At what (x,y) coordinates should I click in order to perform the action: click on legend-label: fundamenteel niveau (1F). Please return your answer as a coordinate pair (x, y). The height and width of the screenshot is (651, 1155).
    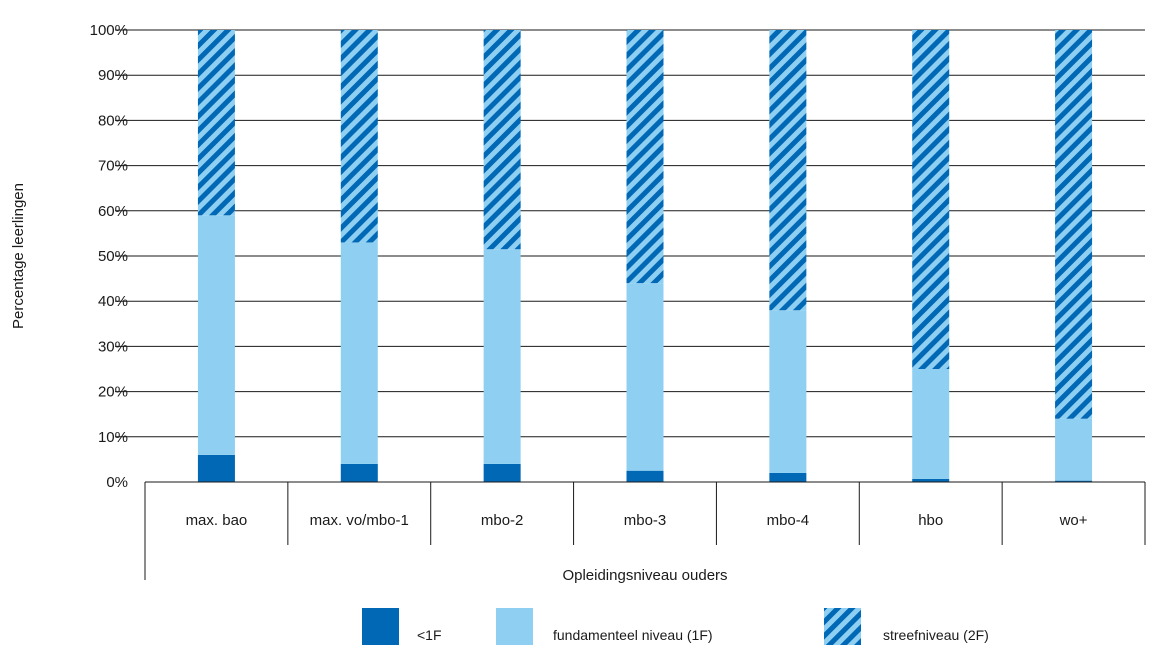
    Looking at the image, I should click on (633, 635).